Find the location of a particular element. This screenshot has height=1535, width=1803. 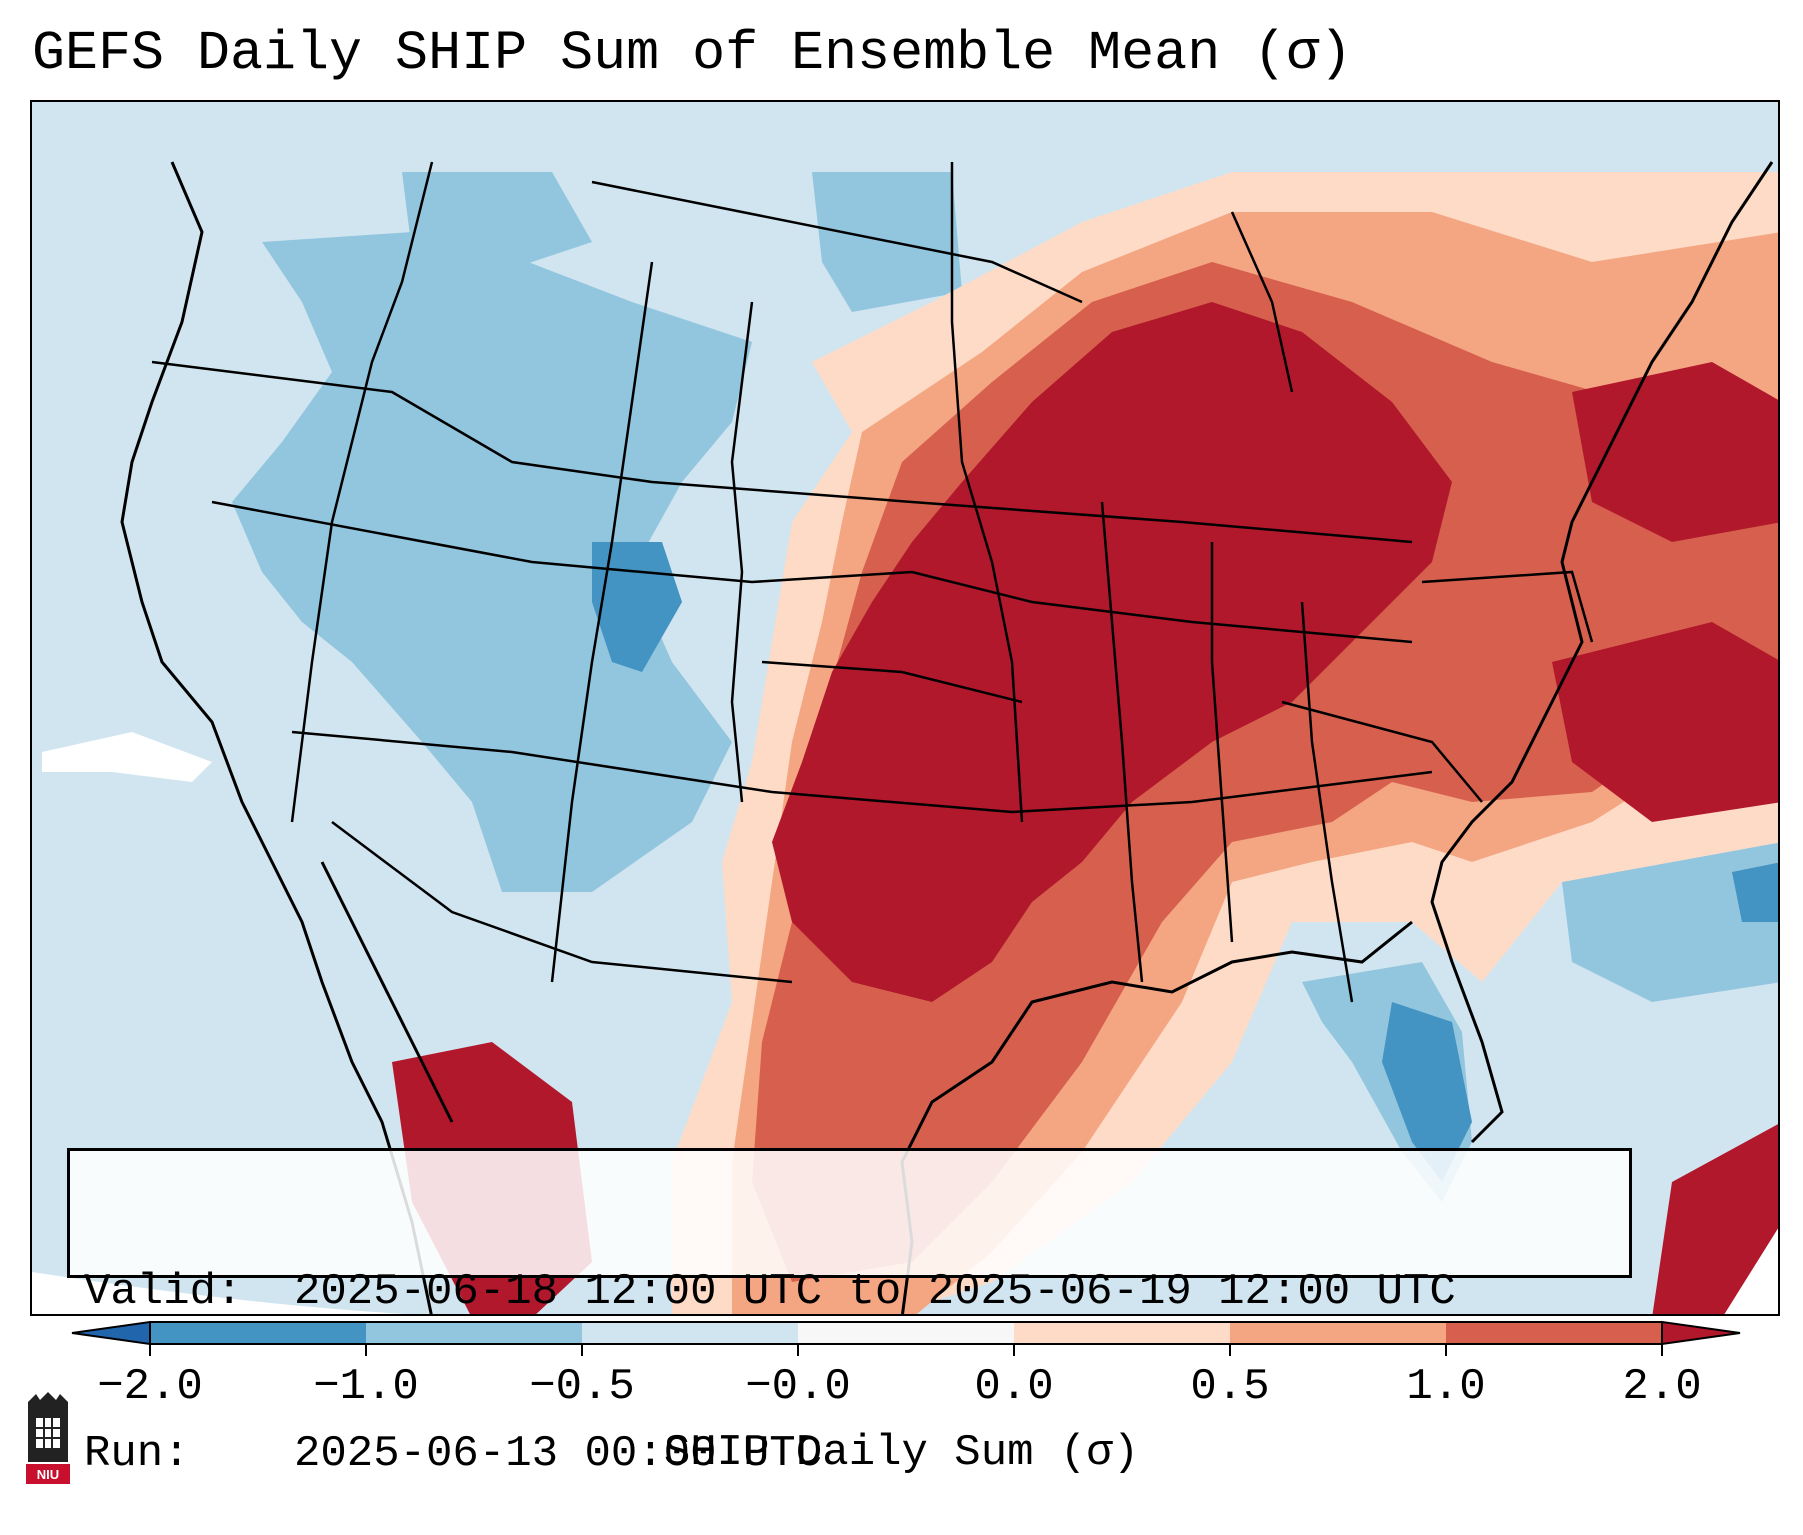

blue-anomaly-montana is located at coordinates (497, 222).